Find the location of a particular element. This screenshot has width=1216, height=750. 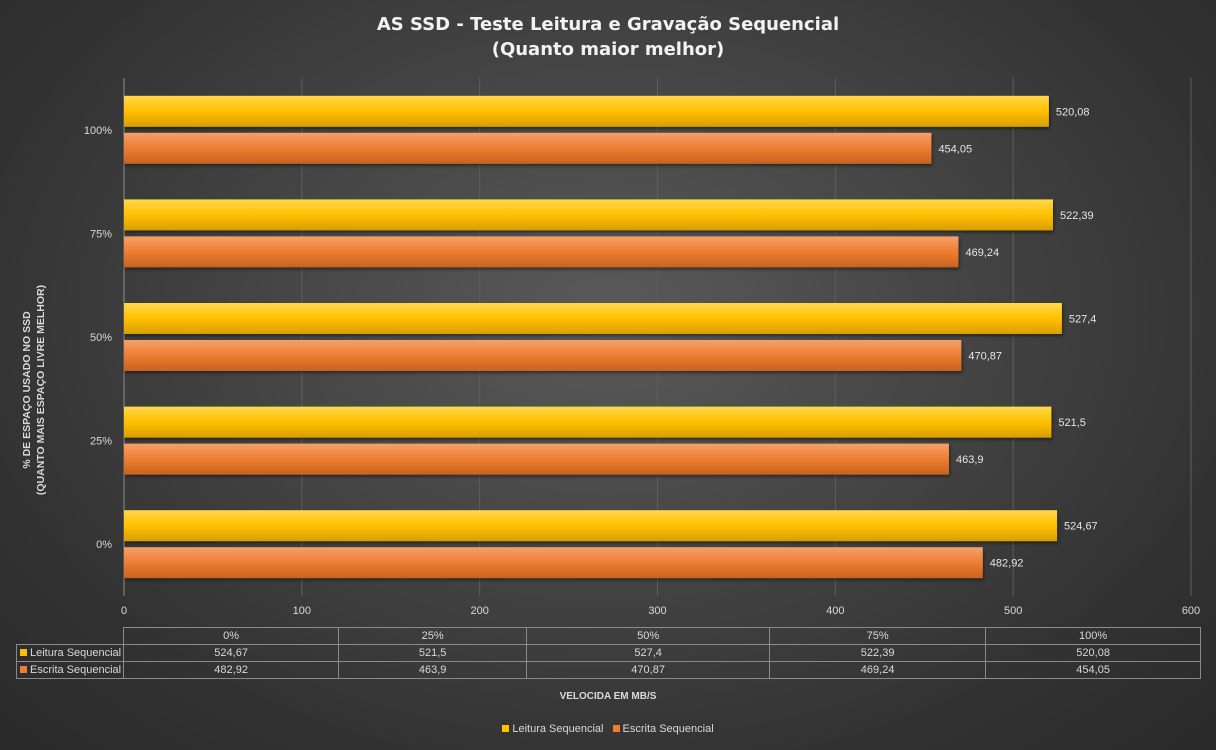

data-label: 463,9 is located at coordinates (970, 460).